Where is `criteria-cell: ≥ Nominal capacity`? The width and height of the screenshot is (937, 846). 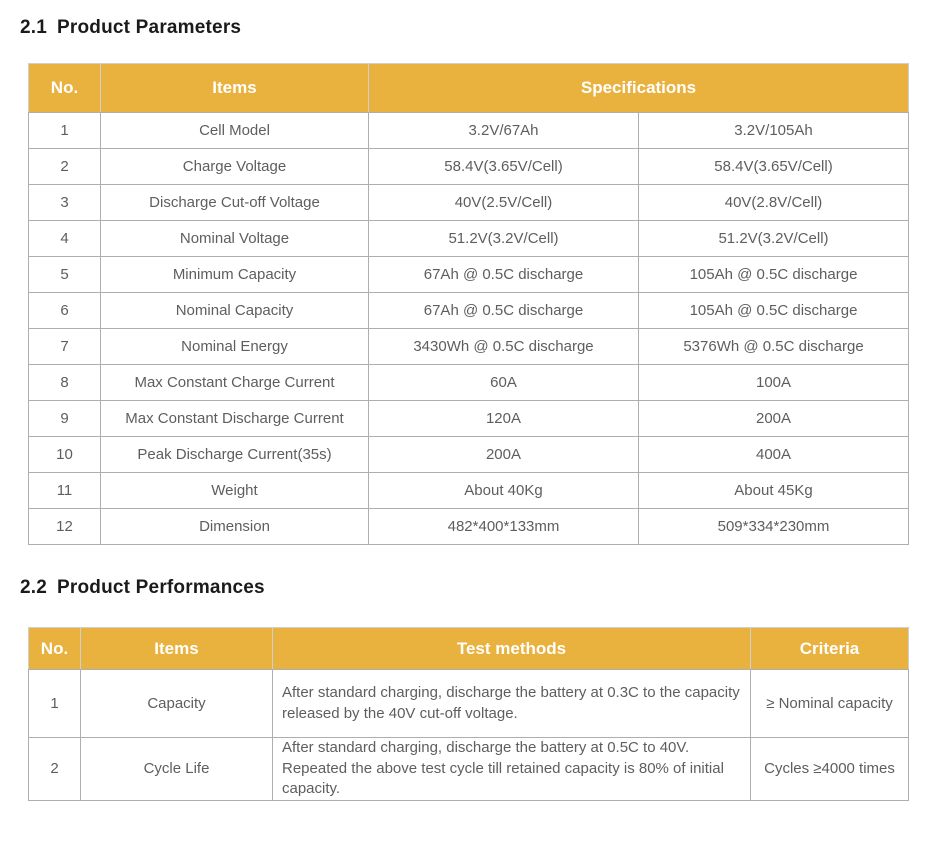
criteria-cell: ≥ Nominal capacity is located at coordinates (829, 703).